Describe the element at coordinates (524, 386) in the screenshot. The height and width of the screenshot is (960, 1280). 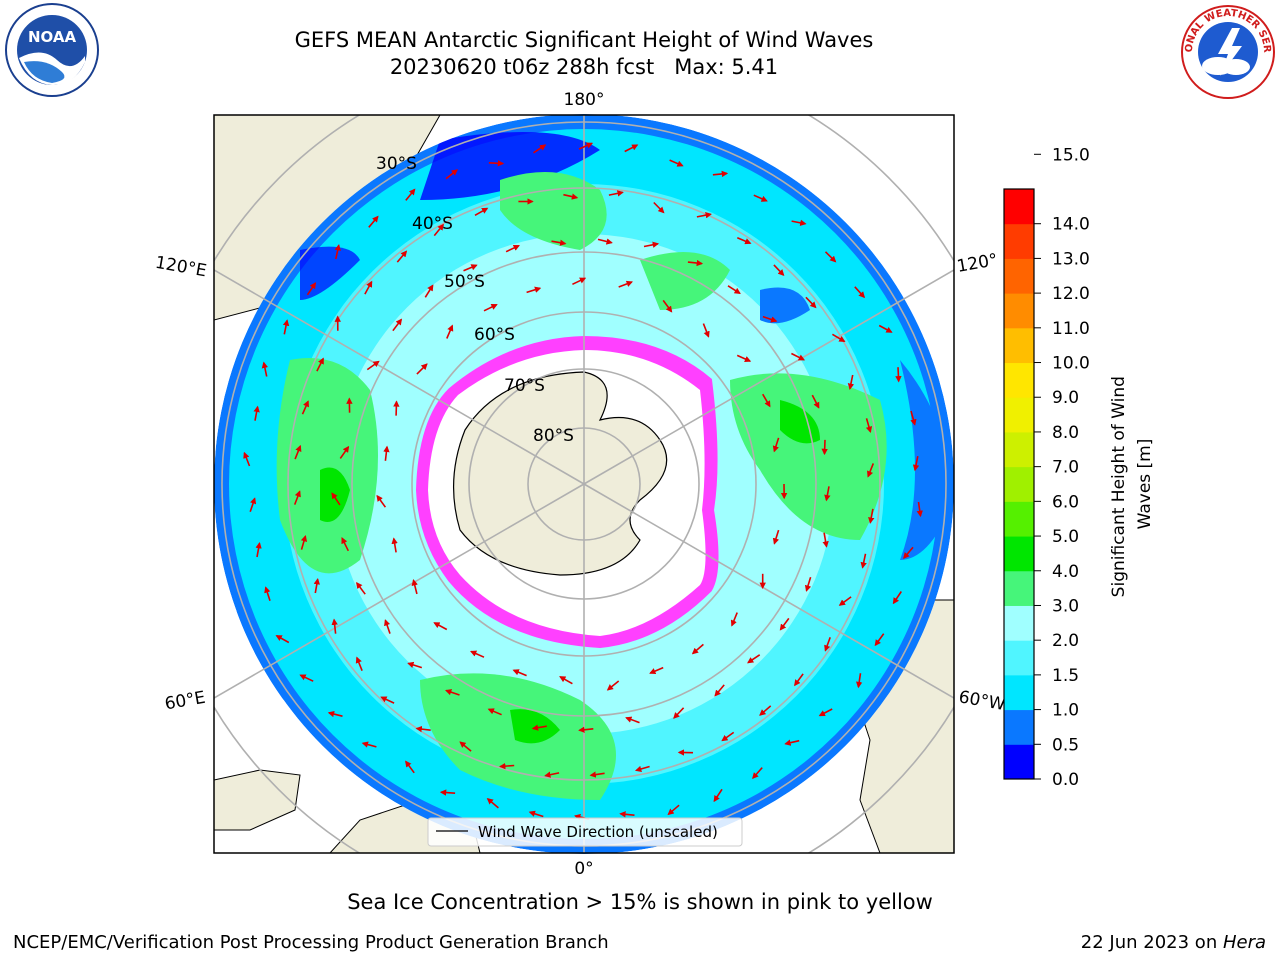
I see `lat-label-70s: 70°S` at that location.